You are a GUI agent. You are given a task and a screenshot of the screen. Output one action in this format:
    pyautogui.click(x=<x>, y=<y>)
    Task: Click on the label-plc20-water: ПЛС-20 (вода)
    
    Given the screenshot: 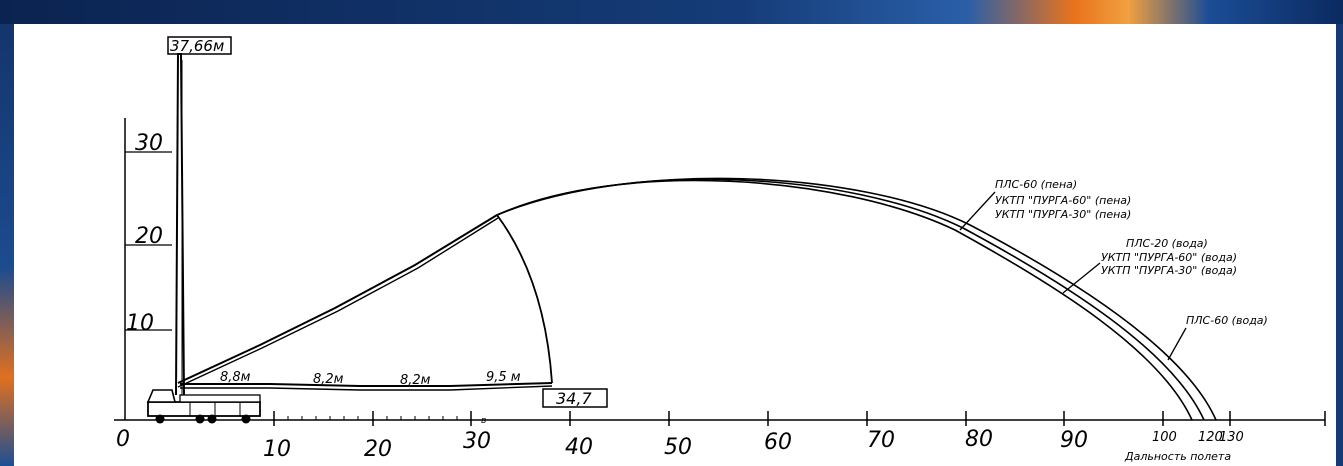 What is the action you would take?
    pyautogui.click(x=1167, y=243)
    